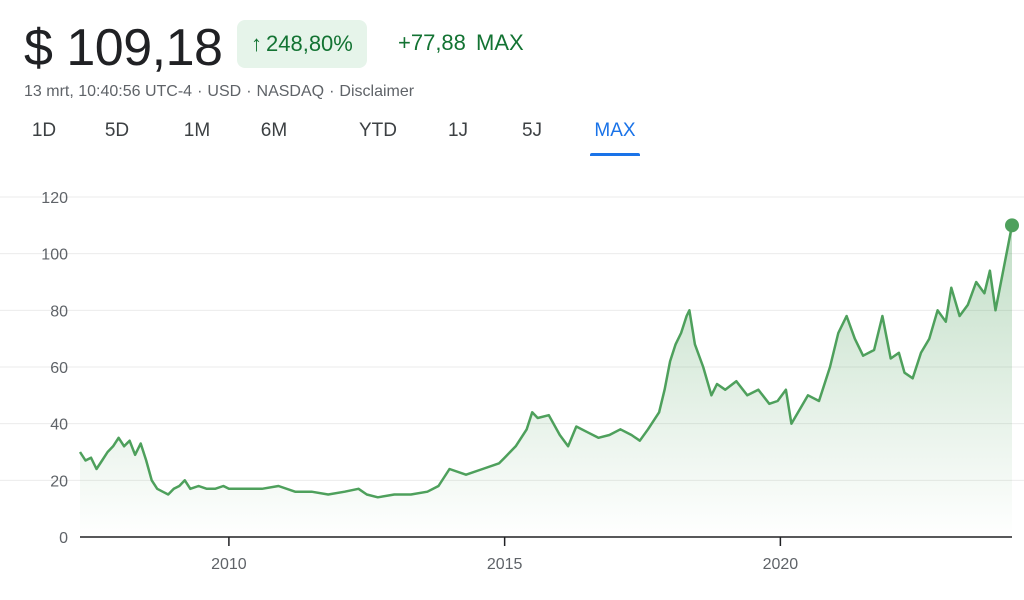  Describe the element at coordinates (59, 425) in the screenshot. I see `y-tick-label: 40` at that location.